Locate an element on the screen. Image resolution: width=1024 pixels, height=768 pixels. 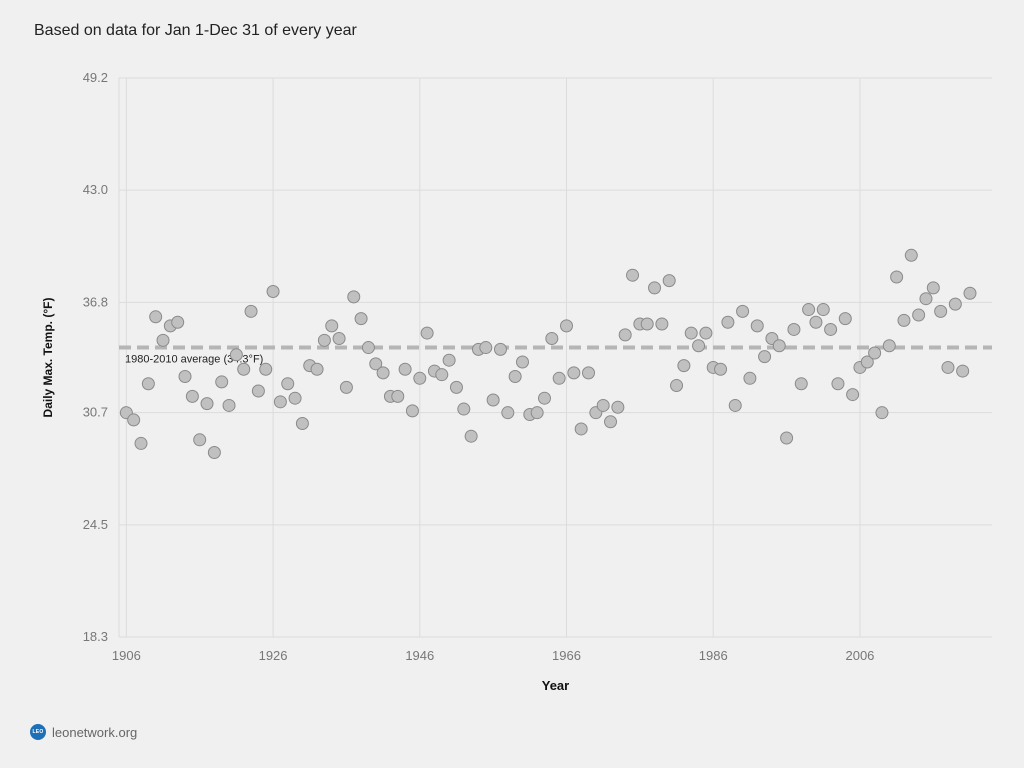
average-reference-label: 1980-2010 average (34.3°F) is located at coordinates (194, 360).